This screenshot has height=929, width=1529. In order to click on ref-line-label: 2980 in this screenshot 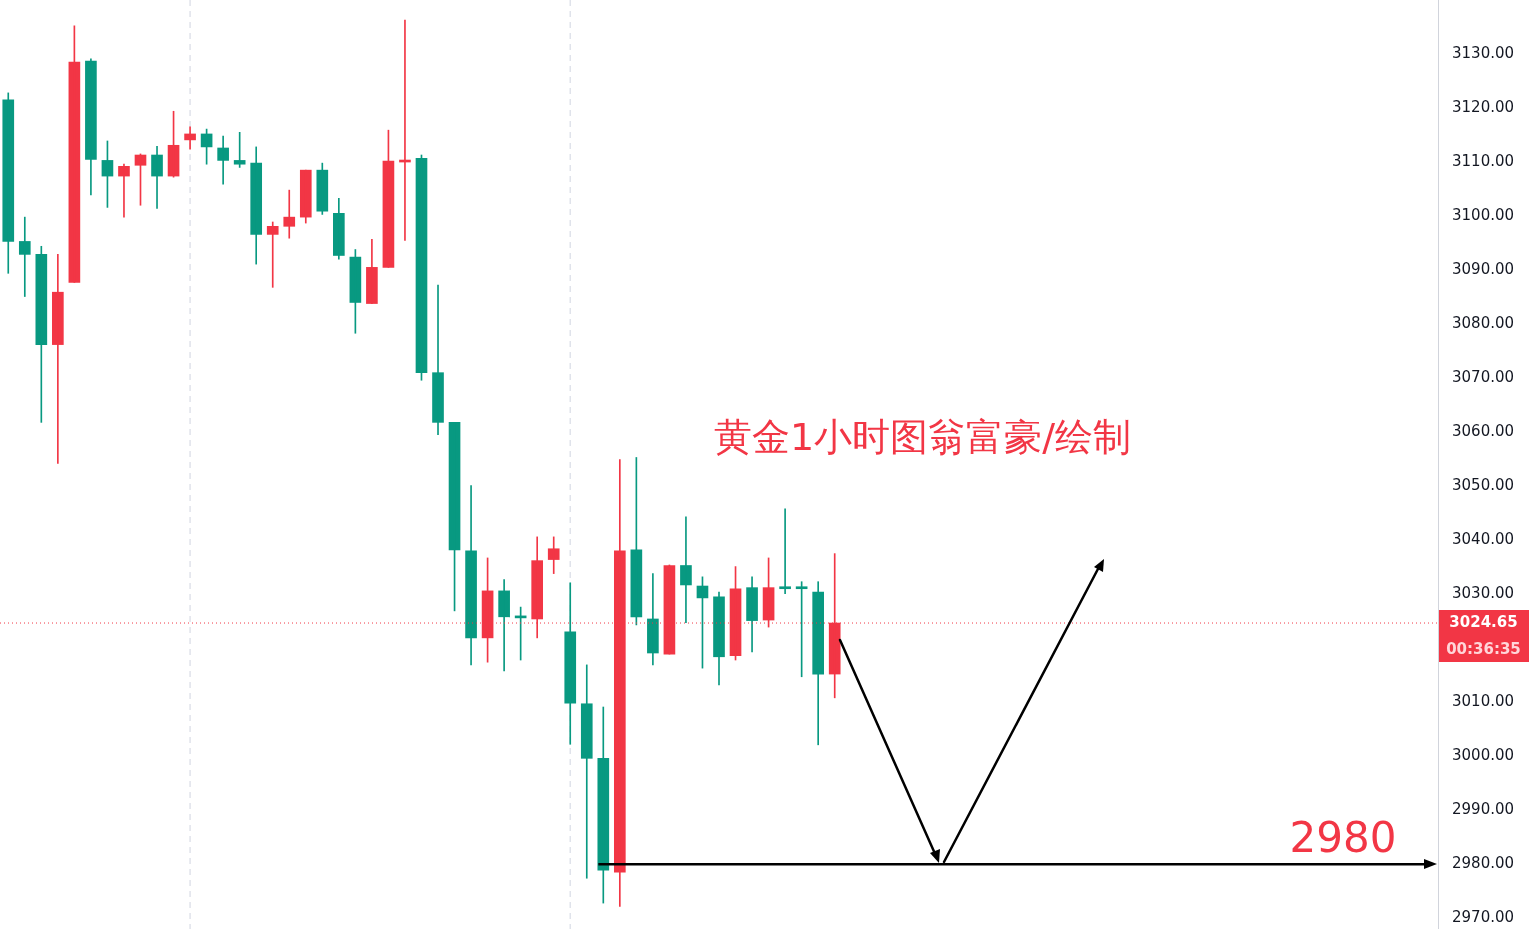, I will do `click(1343, 838)`.